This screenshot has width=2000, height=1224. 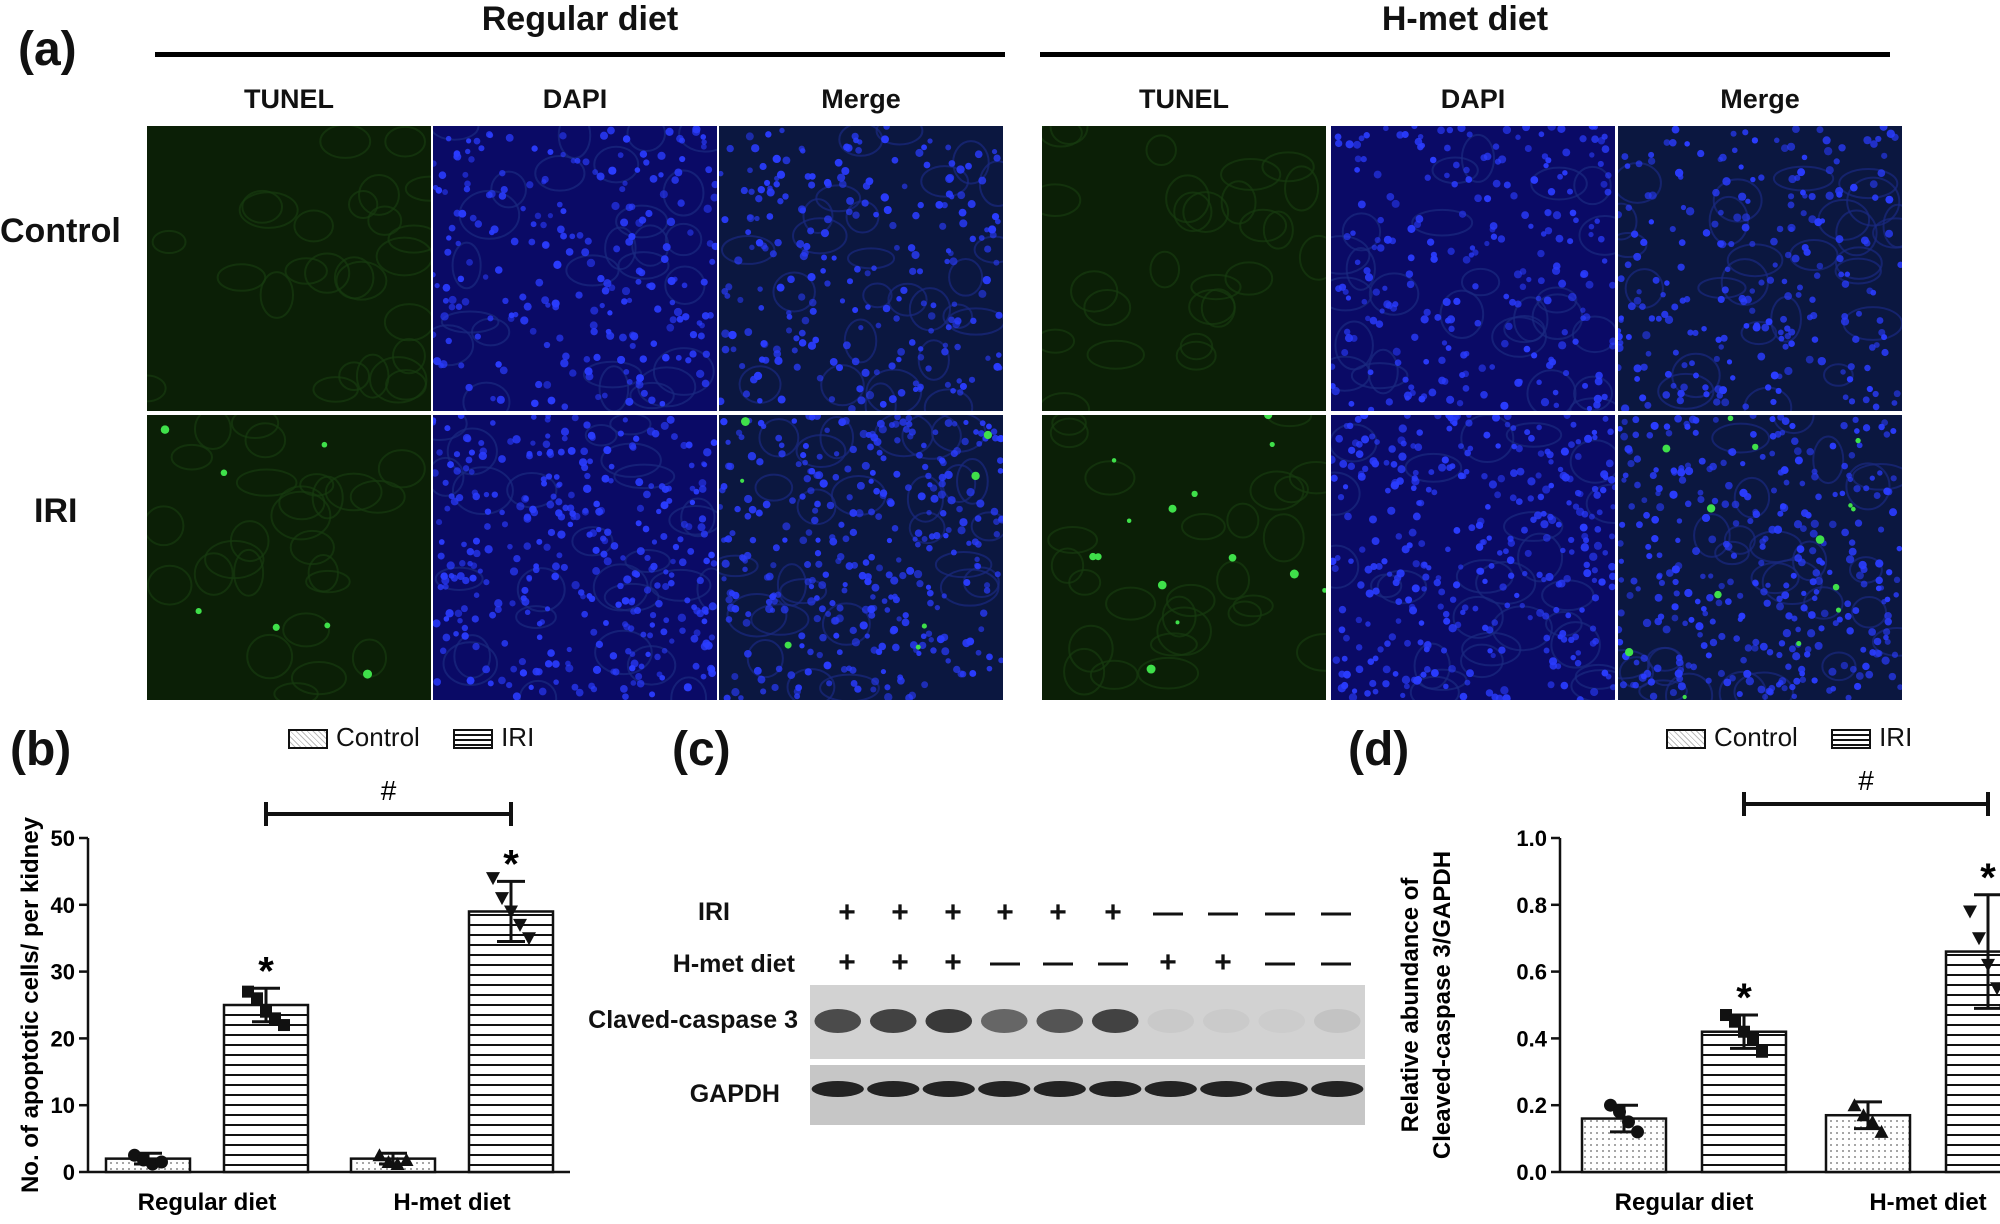 I want to click on sign-hmet-lane-10: —, so click(x=1336, y=962).